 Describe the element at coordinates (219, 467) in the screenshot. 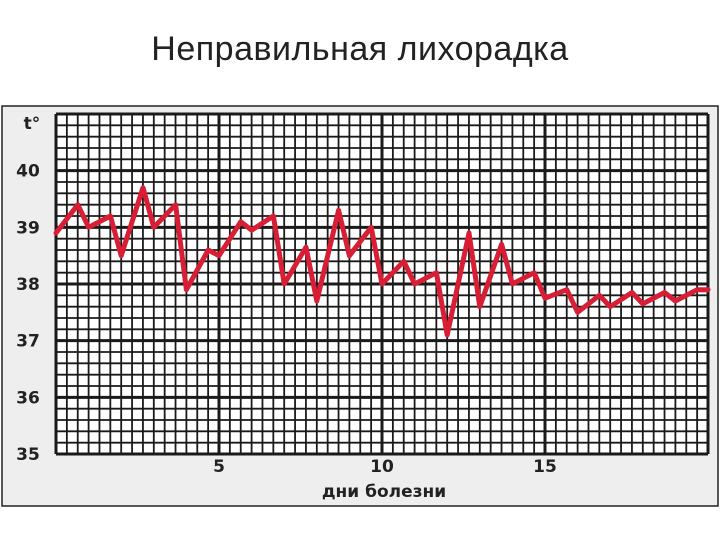

I see `x-tick-label: 5` at that location.